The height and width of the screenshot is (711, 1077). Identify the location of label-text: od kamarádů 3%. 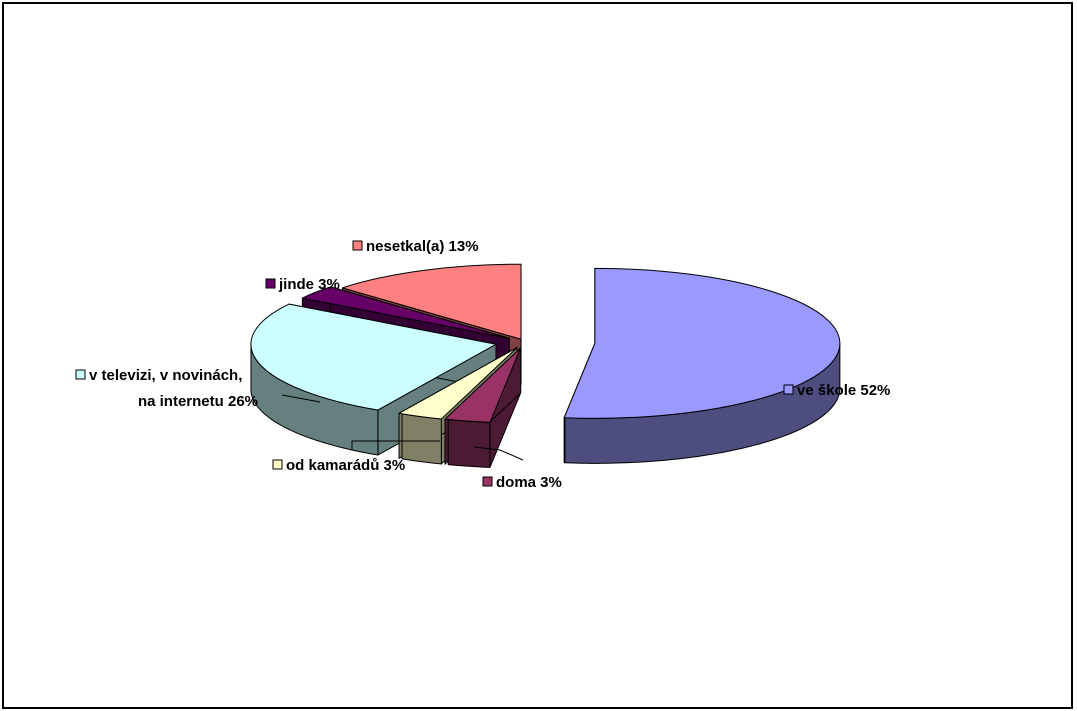
(345, 465).